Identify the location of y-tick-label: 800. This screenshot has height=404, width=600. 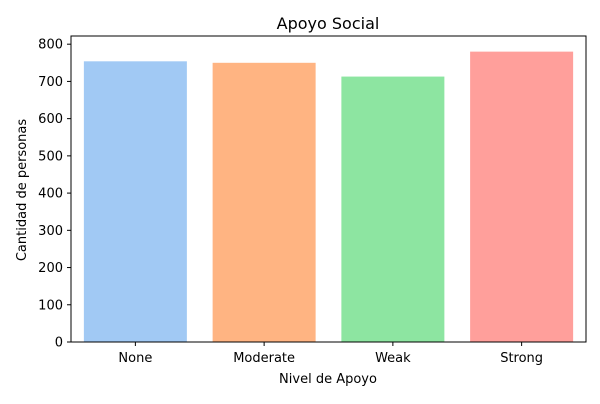
(50, 45).